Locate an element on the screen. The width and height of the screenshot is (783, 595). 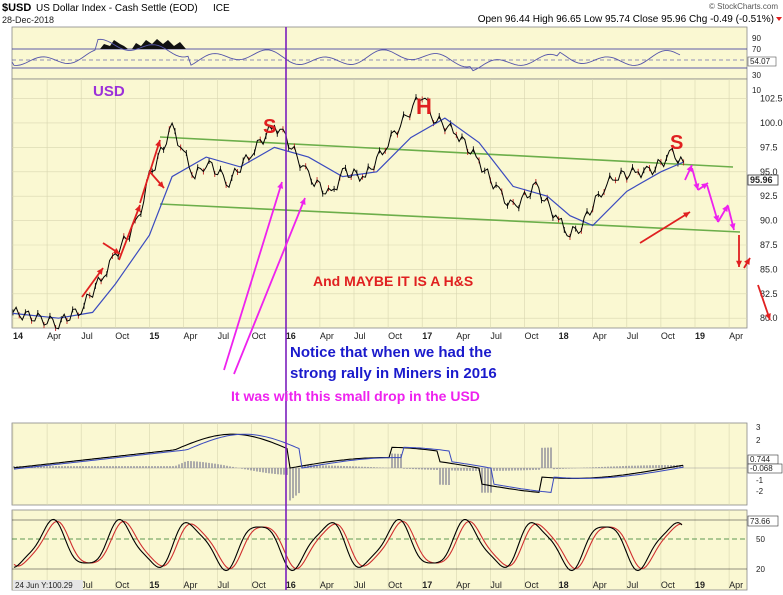
macd-tick: -1 is located at coordinates (760, 480).